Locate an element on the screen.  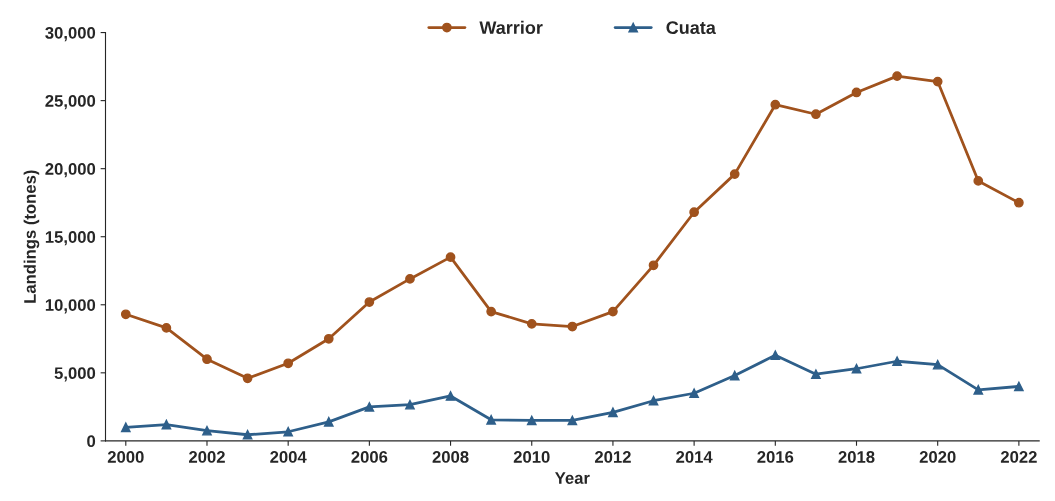
y-tick-label: 25,000 is located at coordinates (70, 102).